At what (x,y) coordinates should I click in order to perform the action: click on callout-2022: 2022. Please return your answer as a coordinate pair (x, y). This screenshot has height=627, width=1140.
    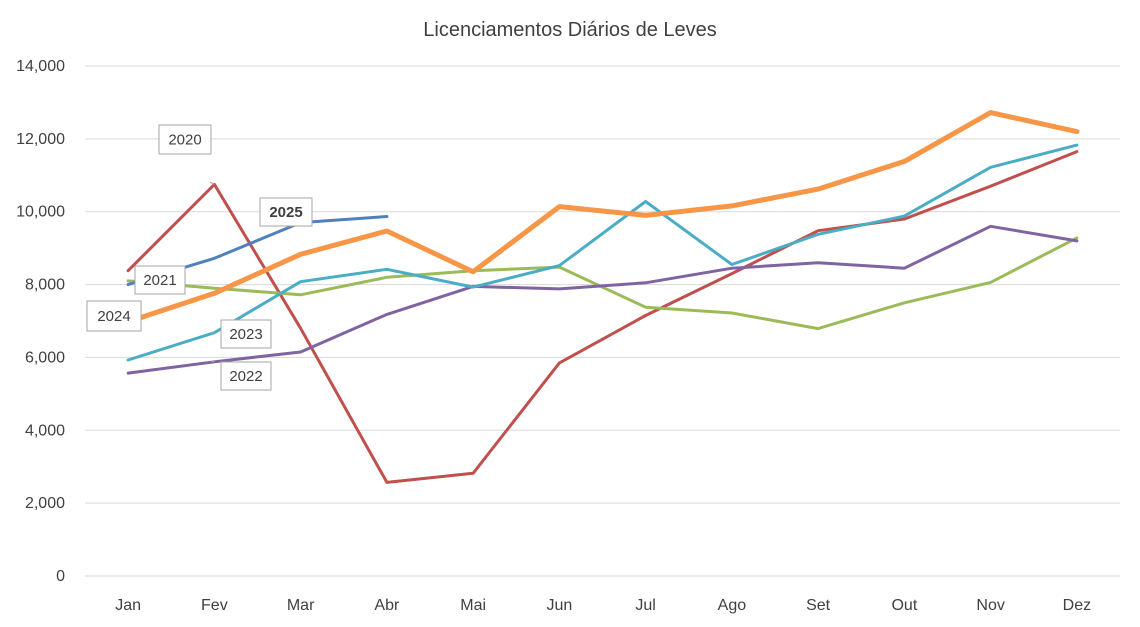
    Looking at the image, I should click on (241, 375).